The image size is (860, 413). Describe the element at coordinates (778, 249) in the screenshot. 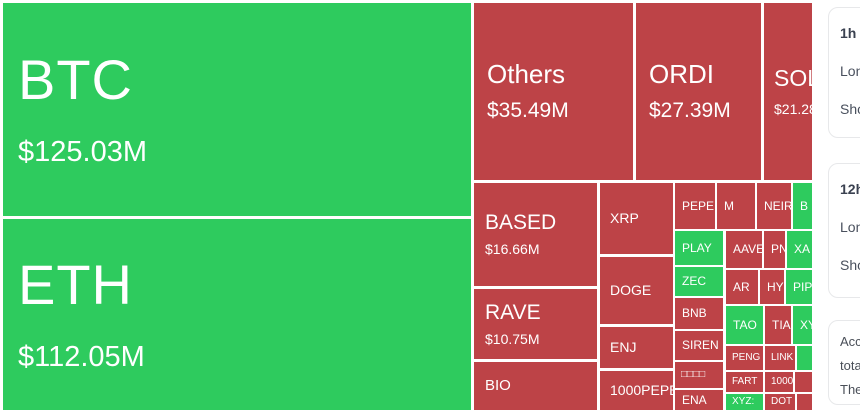

I see `coin-symbol-label: PN` at that location.